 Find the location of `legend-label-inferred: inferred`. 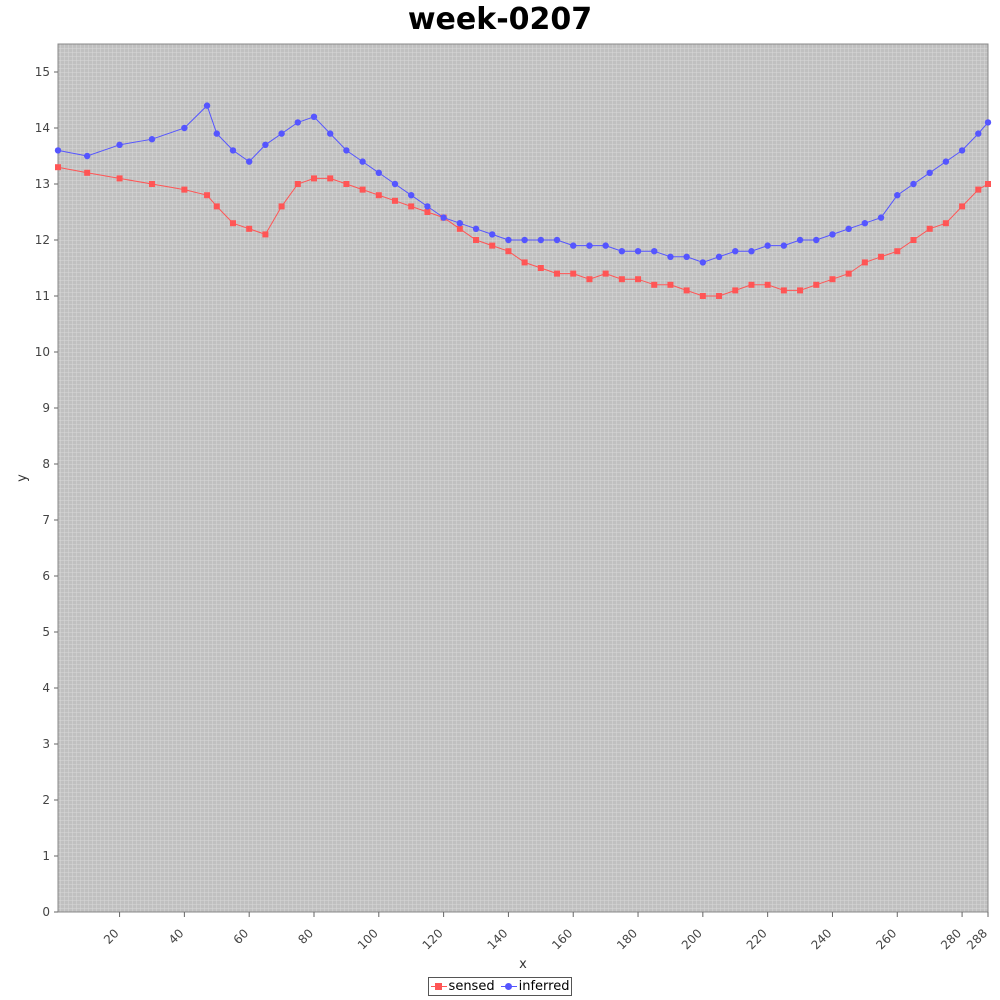

legend-label-inferred: inferred is located at coordinates (544, 986).